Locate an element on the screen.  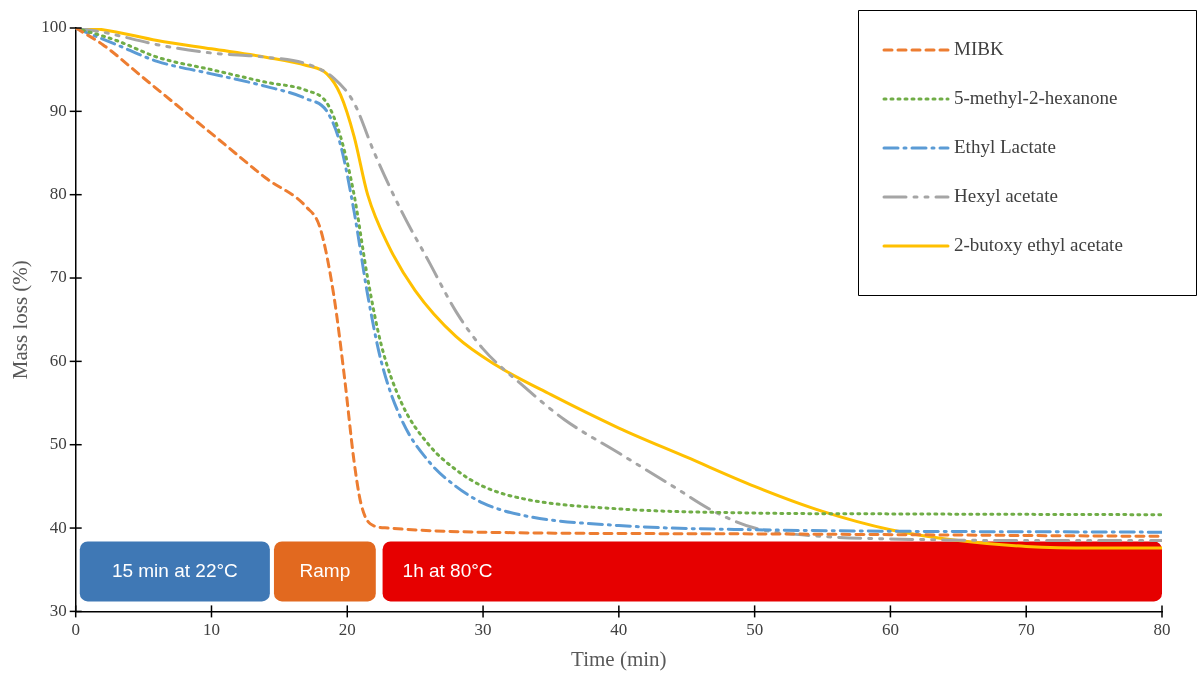
band-label: Ramp is located at coordinates (325, 570).